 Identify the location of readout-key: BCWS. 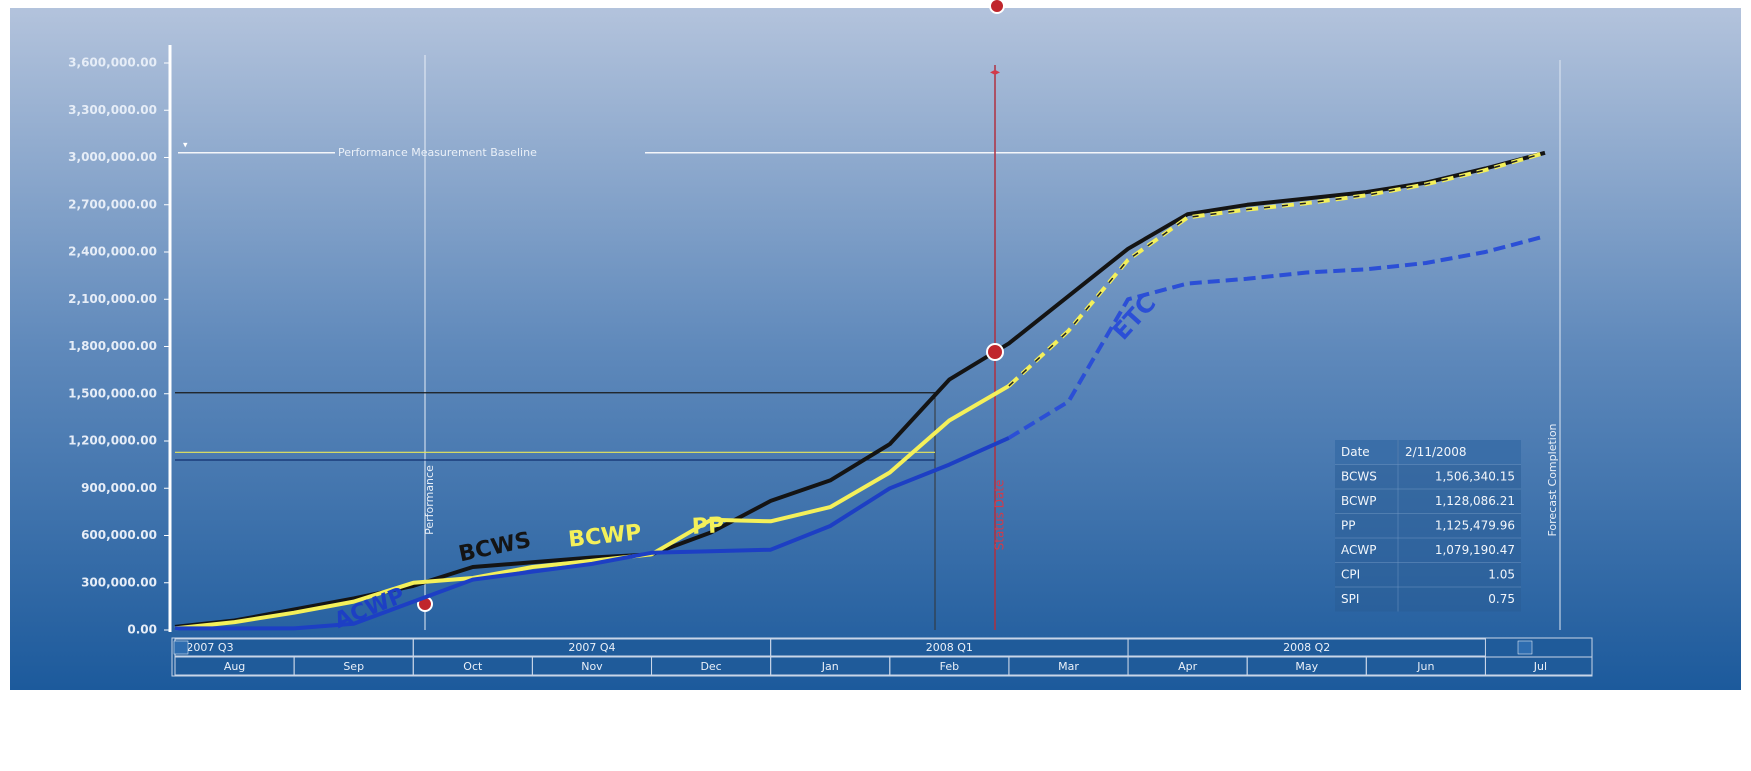
(1359, 476).